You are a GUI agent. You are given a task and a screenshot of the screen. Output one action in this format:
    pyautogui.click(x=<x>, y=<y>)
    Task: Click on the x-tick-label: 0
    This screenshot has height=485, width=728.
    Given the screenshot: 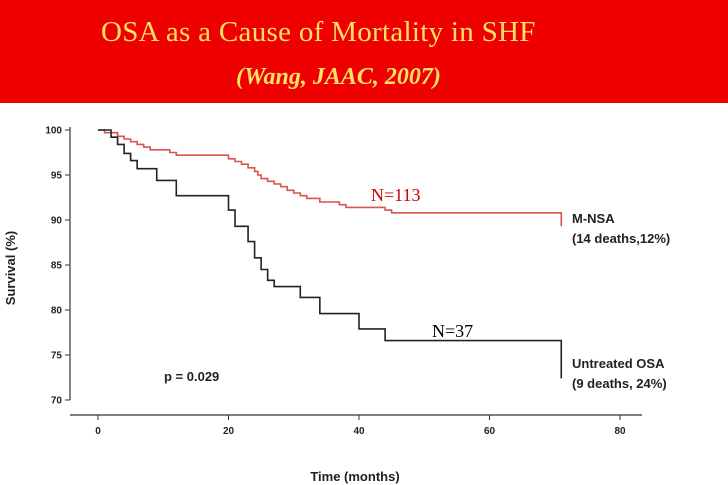 What is the action you would take?
    pyautogui.click(x=98, y=431)
    